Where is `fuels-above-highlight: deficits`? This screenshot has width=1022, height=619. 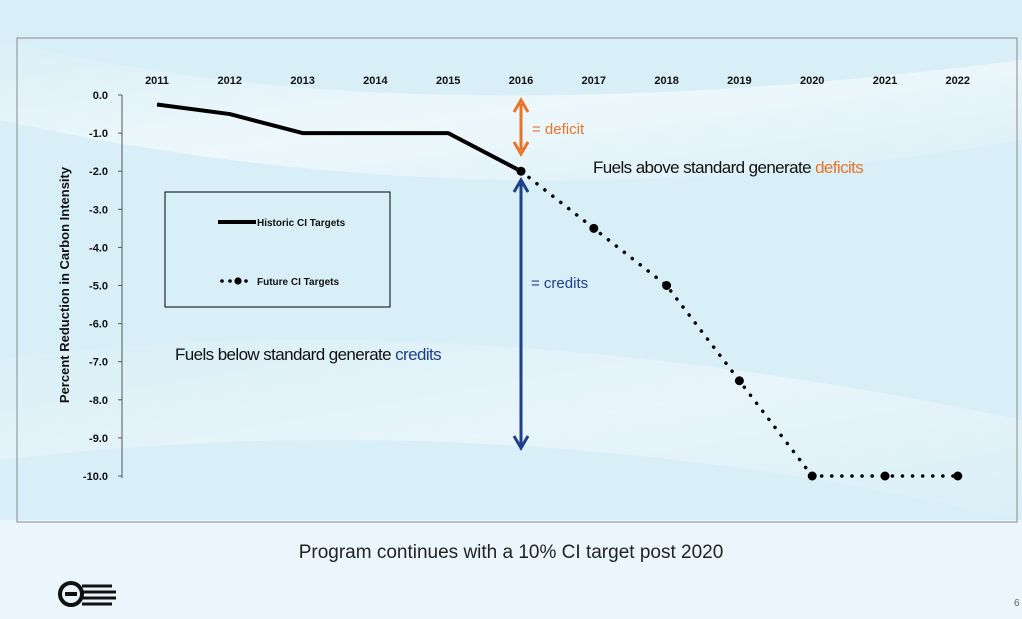
fuels-above-highlight: deficits is located at coordinates (839, 167).